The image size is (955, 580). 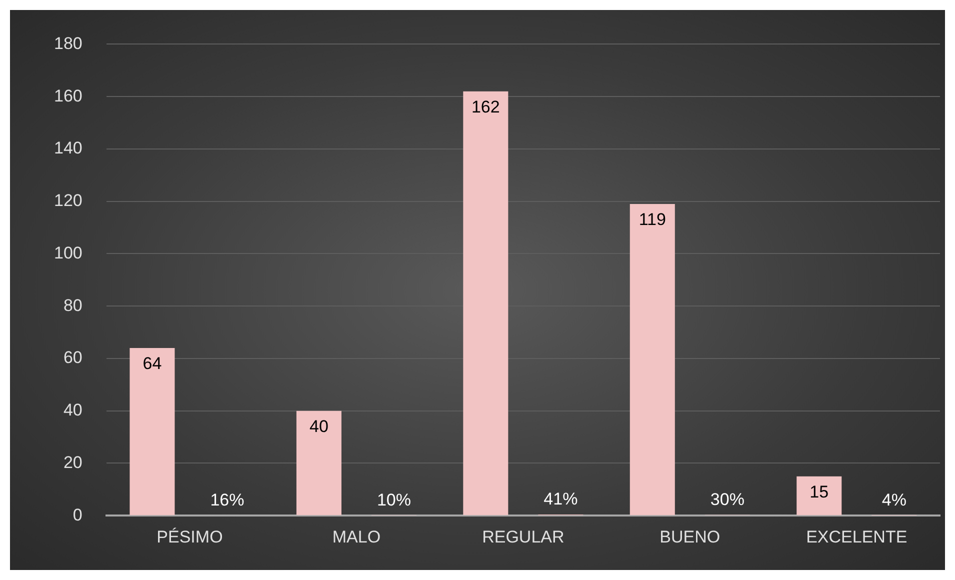 I want to click on y-tick-label: 60, so click(x=72, y=358).